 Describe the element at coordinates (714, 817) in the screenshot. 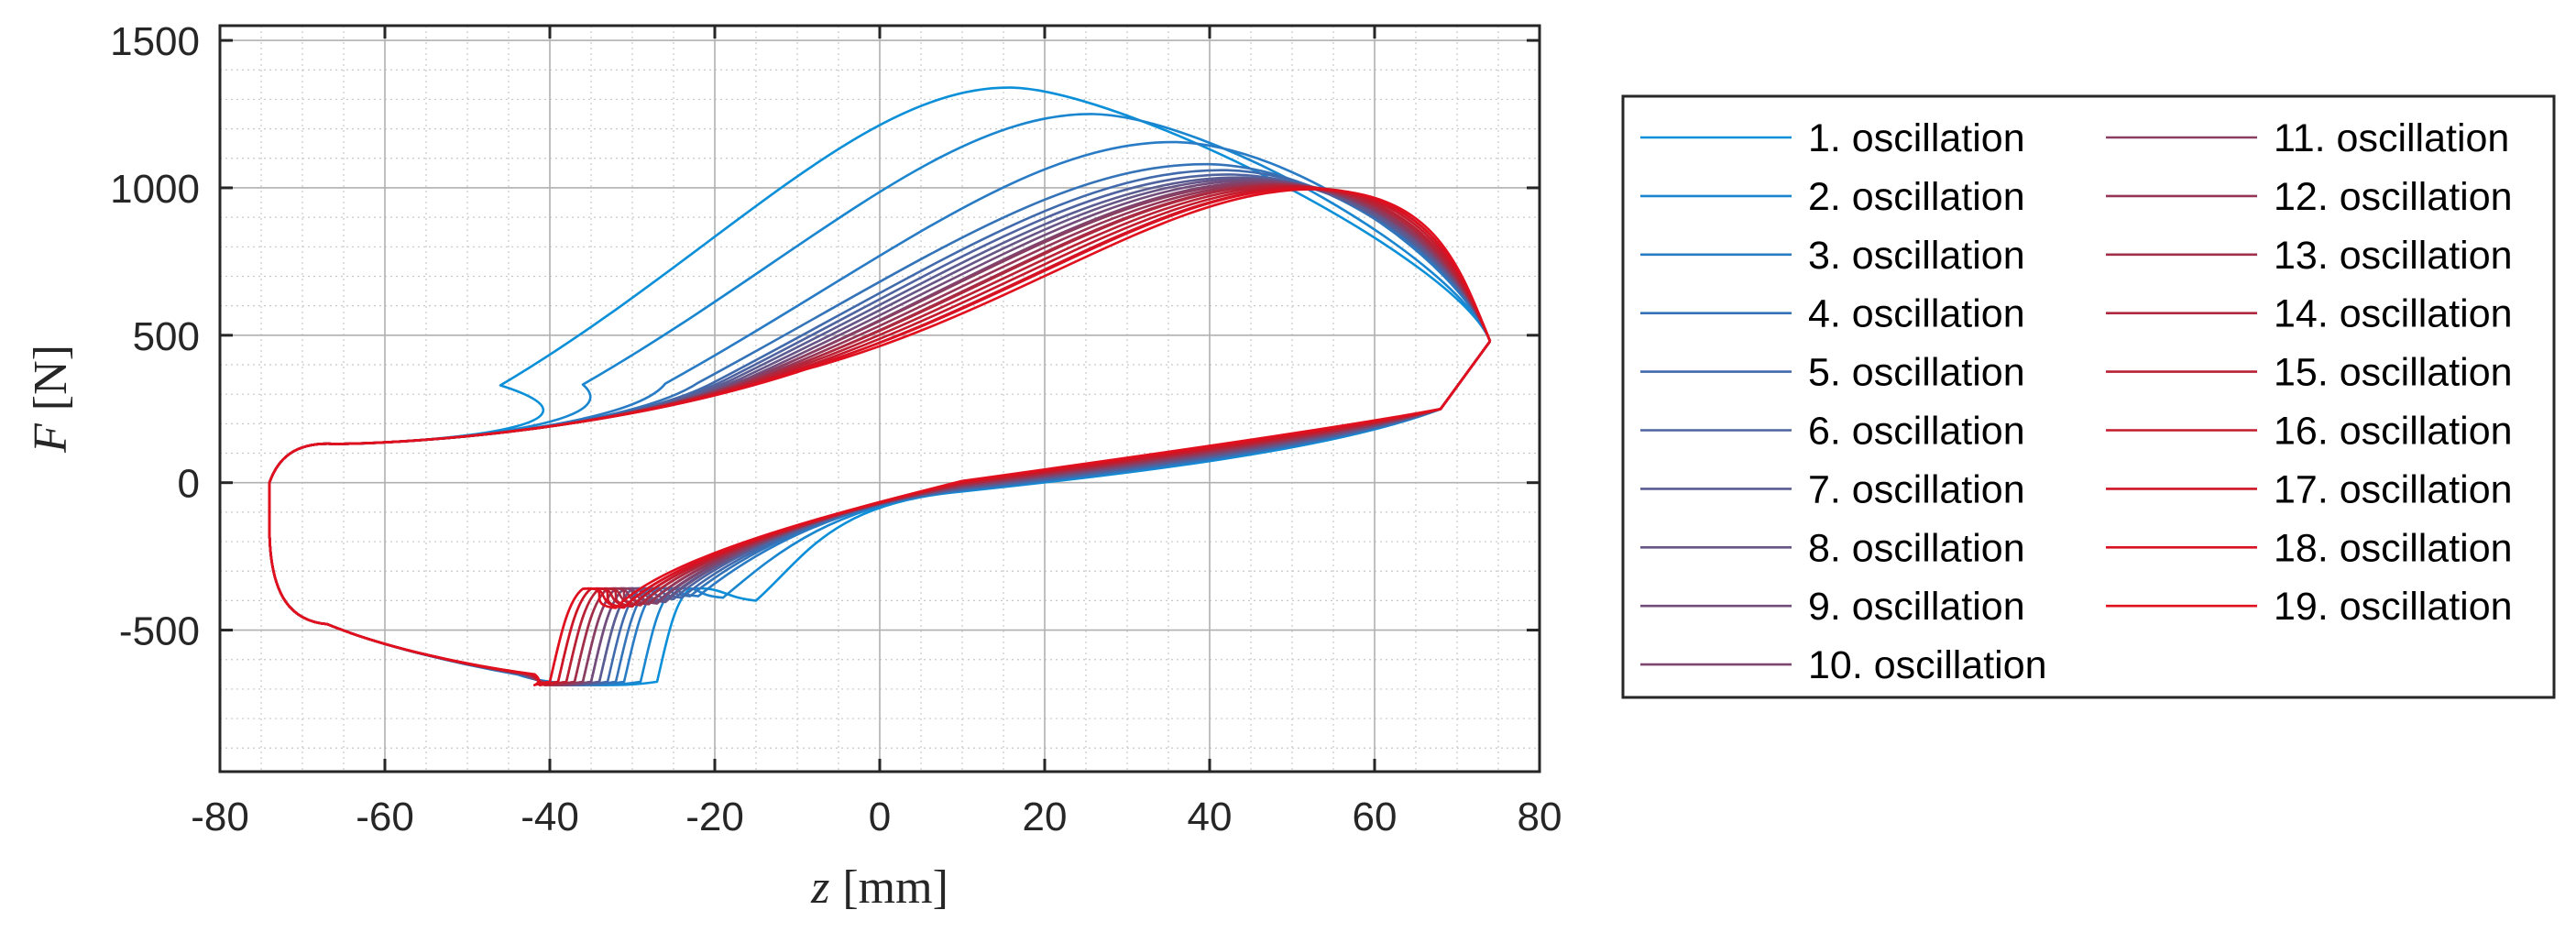

I see `x-tick-label: -20` at that location.